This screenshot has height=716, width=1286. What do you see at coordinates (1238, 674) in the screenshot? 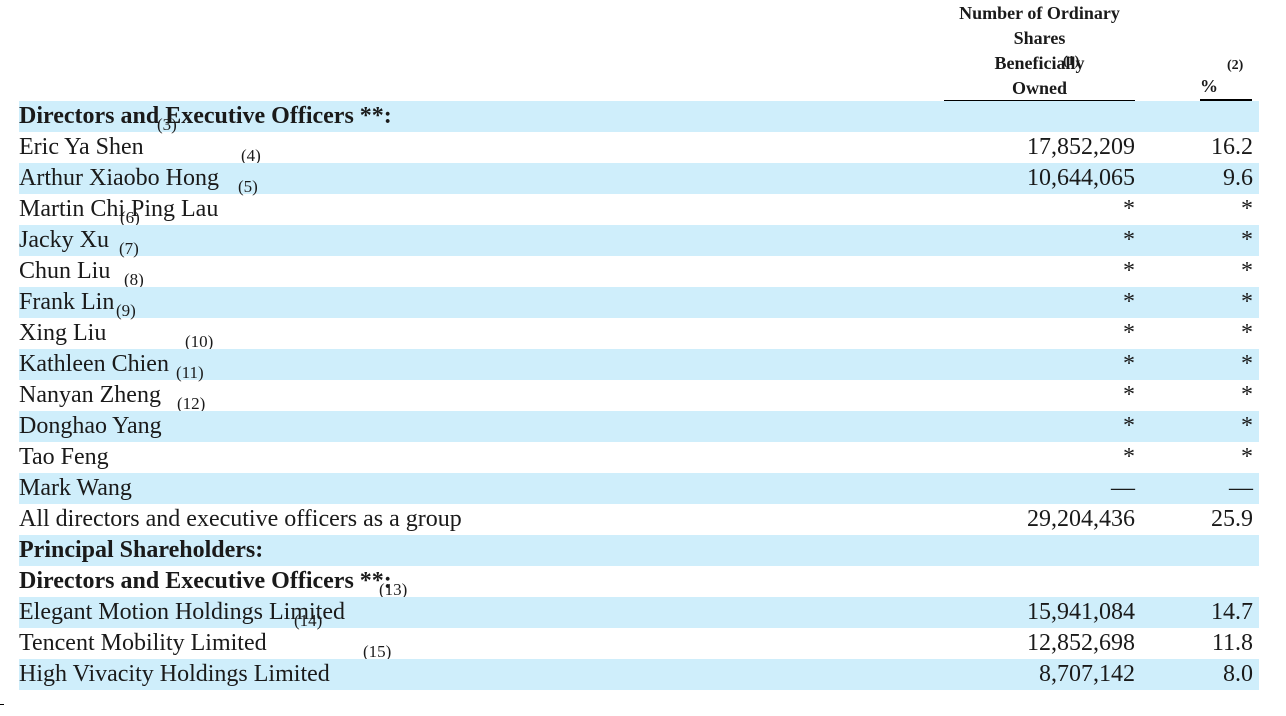
I see `row-percent: 8.0` at bounding box center [1238, 674].